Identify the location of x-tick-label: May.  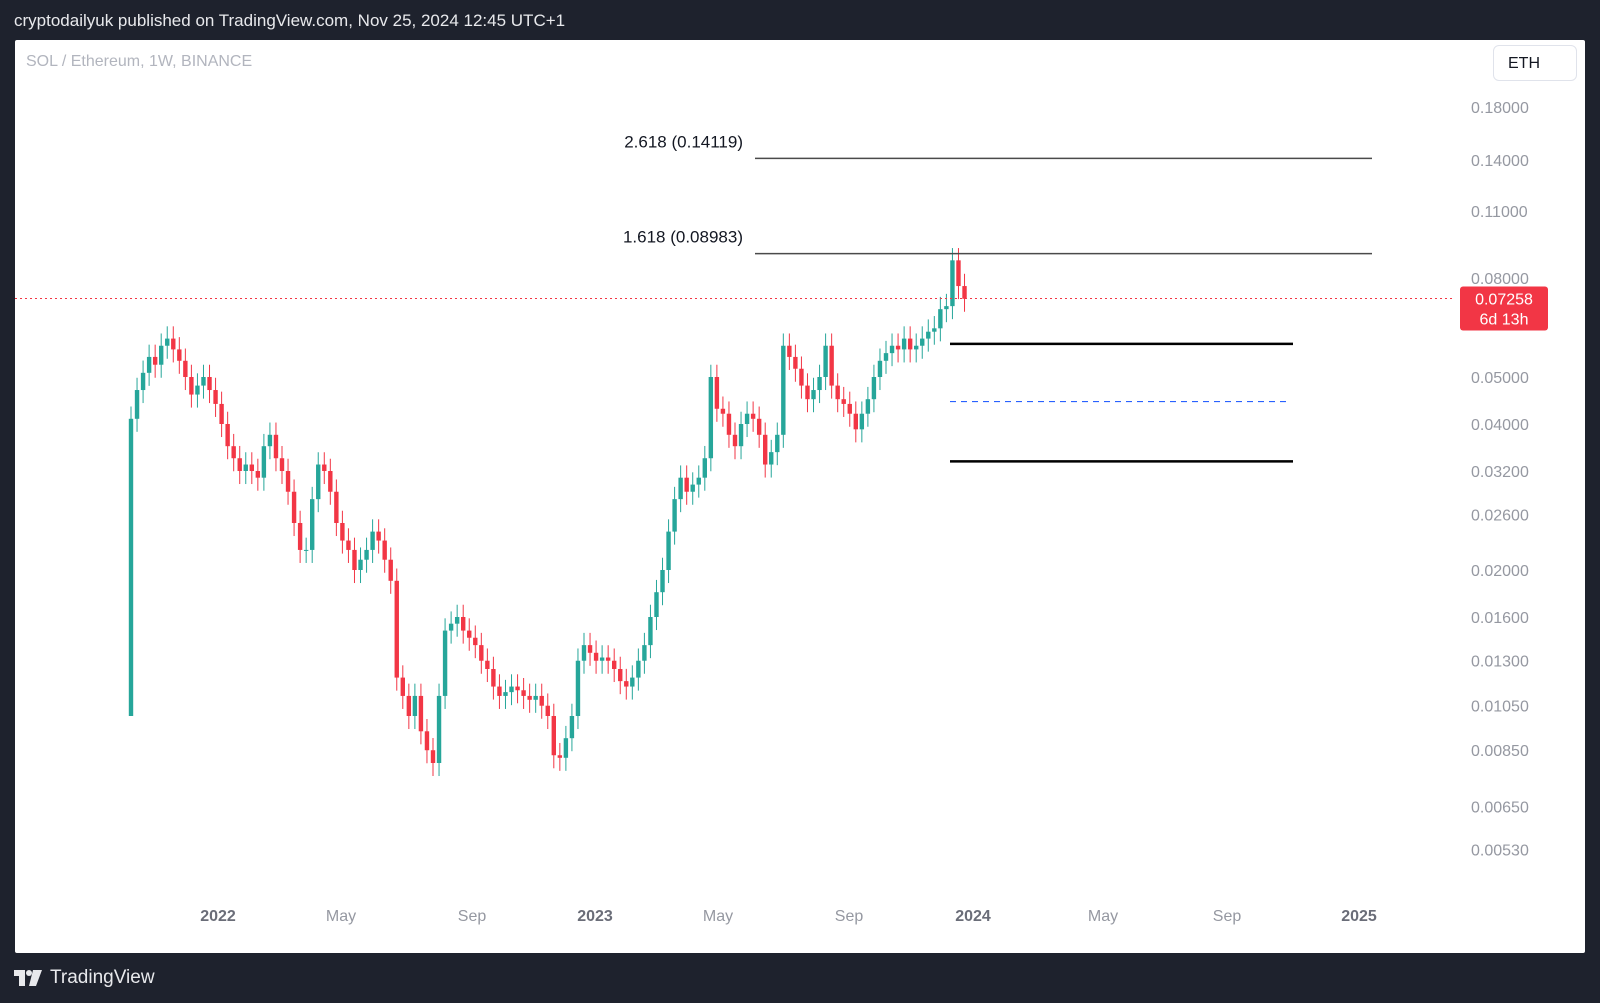
(1103, 916).